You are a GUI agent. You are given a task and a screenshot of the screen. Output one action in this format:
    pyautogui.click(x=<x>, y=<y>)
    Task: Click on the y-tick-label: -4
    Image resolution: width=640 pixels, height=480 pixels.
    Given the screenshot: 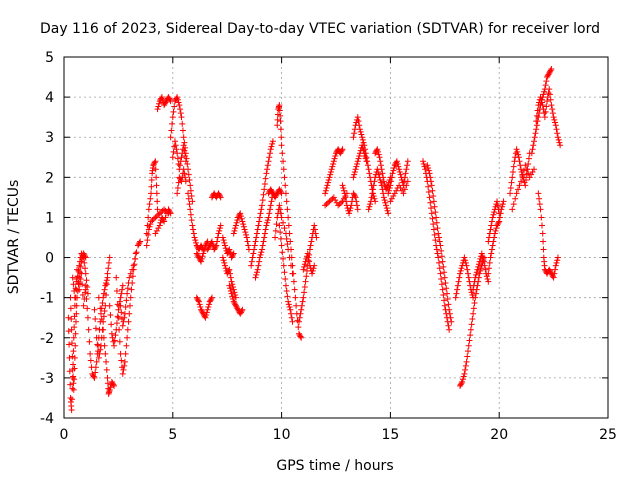 What is the action you would take?
    pyautogui.click(x=47, y=419)
    